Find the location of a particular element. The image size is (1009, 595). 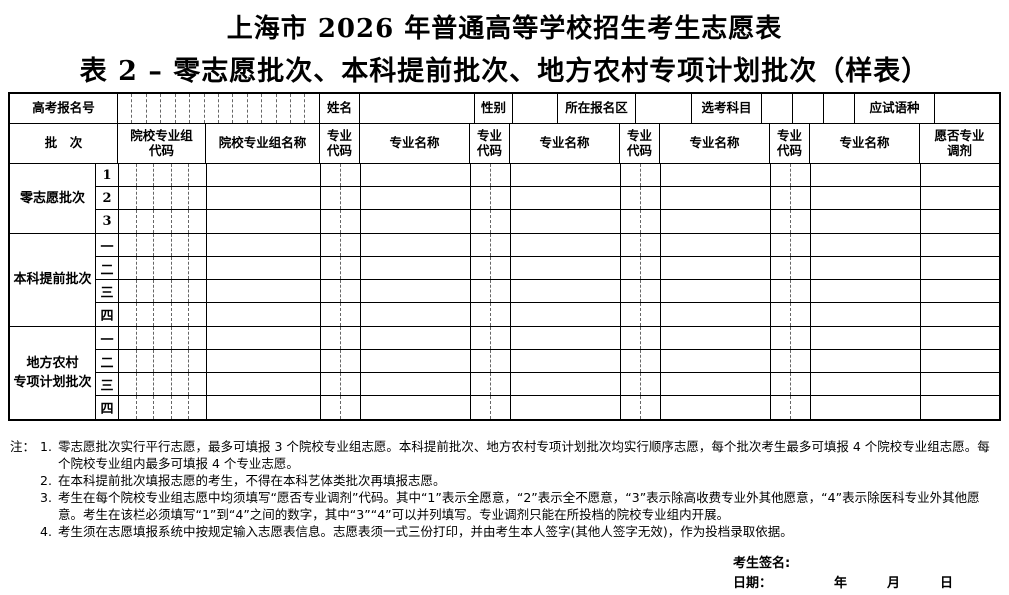

note-number: 2. is located at coordinates (46, 480).